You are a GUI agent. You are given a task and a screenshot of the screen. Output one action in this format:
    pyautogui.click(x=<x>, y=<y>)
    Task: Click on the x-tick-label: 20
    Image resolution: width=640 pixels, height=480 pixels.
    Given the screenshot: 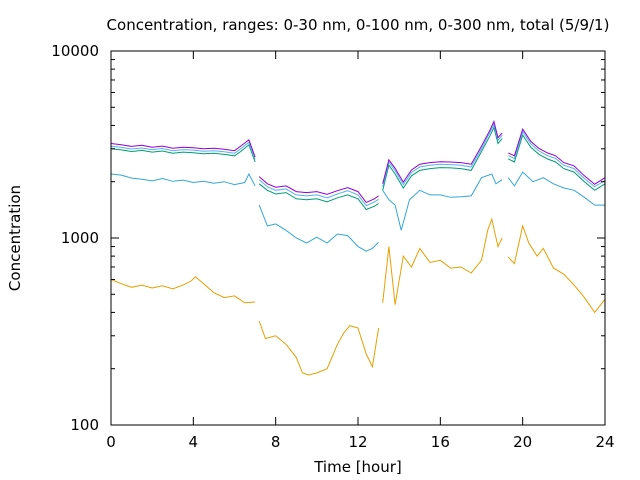 What is the action you would take?
    pyautogui.click(x=522, y=442)
    